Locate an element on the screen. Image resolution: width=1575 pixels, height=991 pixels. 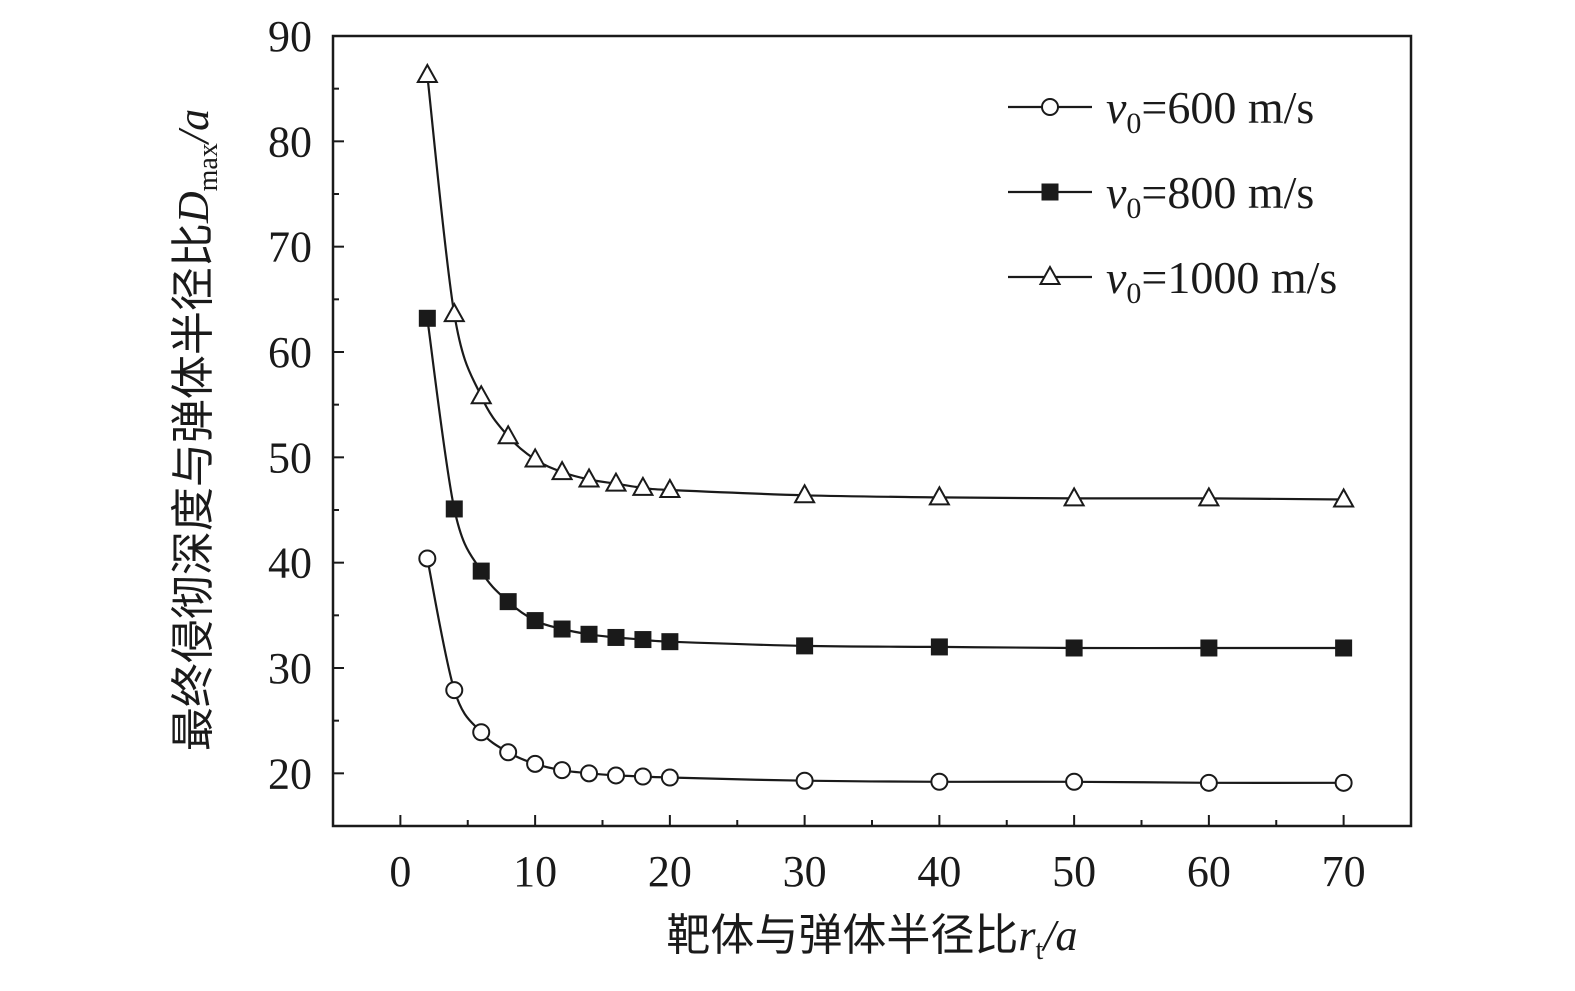
legend-label: v0=600 m/s is located at coordinates (1210, 111).